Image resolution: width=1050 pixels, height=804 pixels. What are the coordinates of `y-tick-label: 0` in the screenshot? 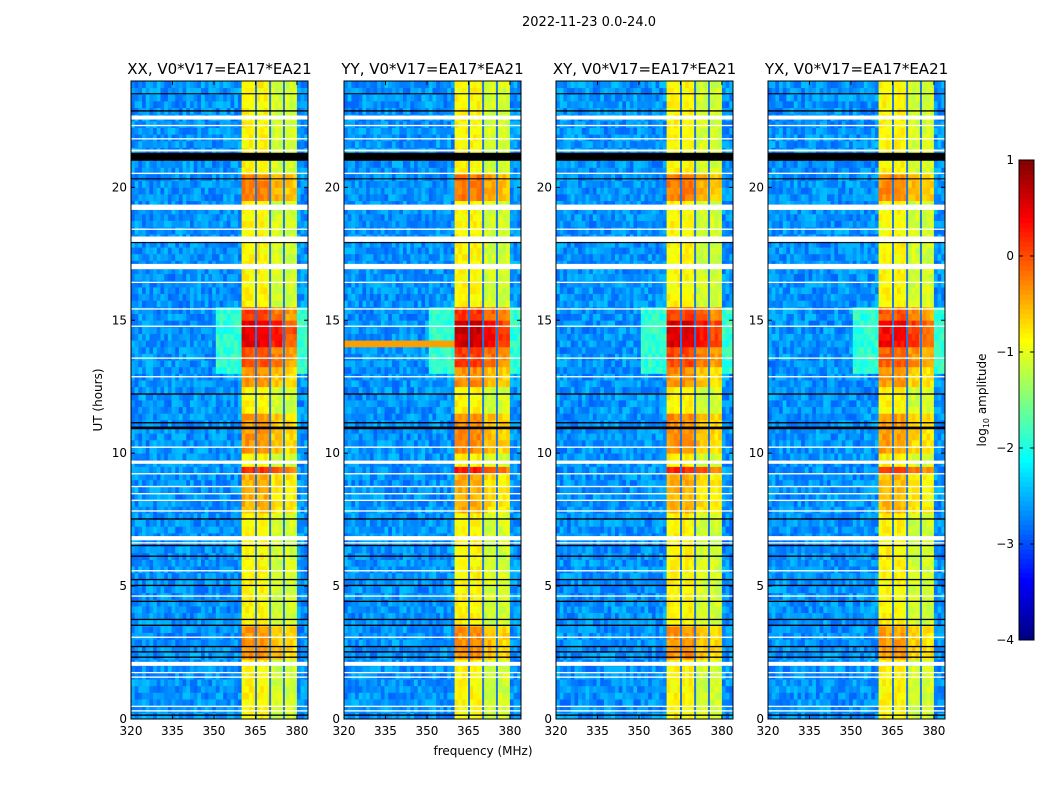 It's located at (123, 719).